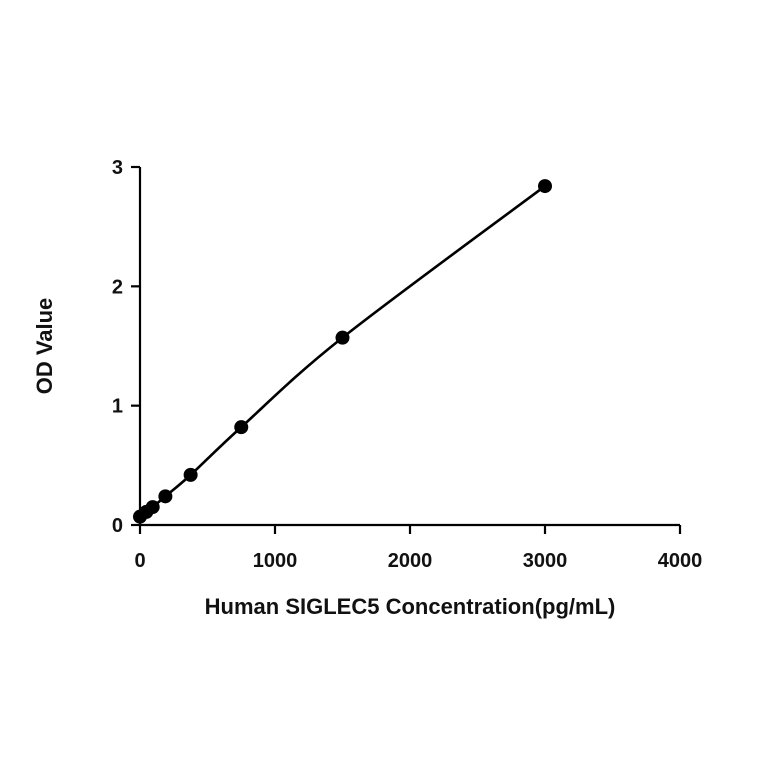  What do you see at coordinates (680, 561) in the screenshot?
I see `x-tick-label: 4000` at bounding box center [680, 561].